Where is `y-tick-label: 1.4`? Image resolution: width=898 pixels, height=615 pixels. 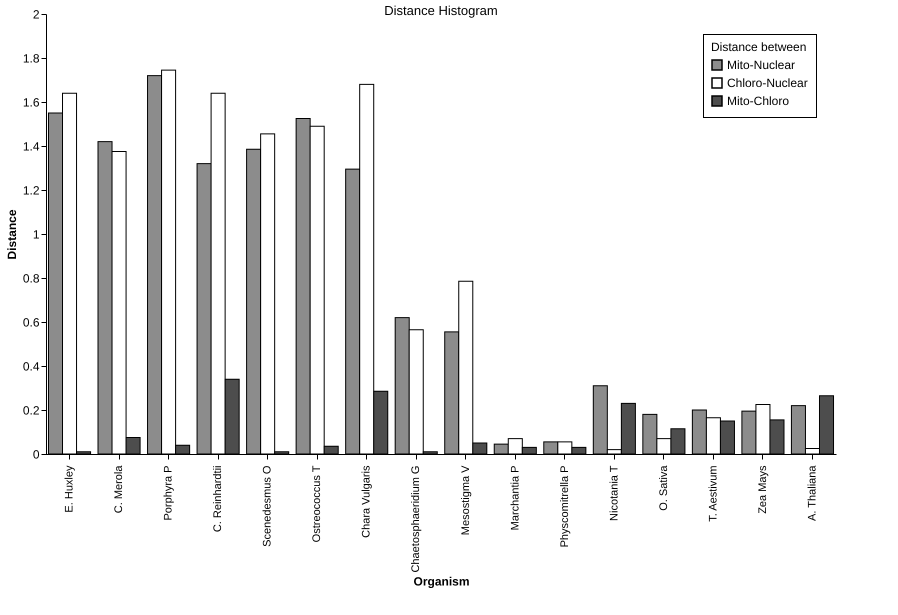
y-tick-label: 1.4 is located at coordinates (31, 147).